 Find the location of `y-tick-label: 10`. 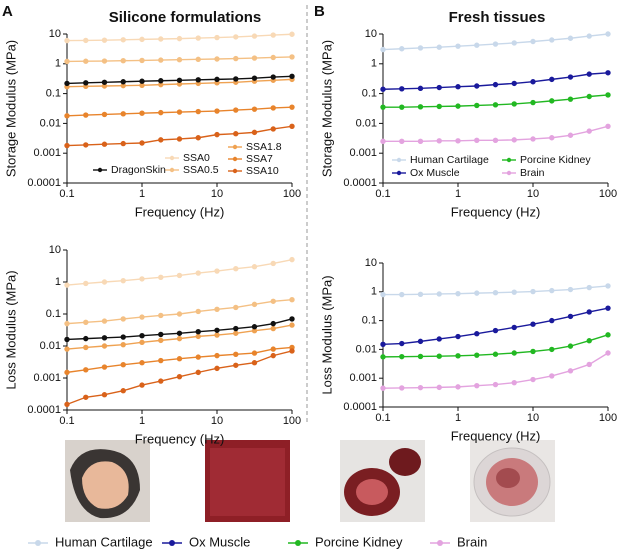

y-tick-label: 10 is located at coordinates (371, 263).